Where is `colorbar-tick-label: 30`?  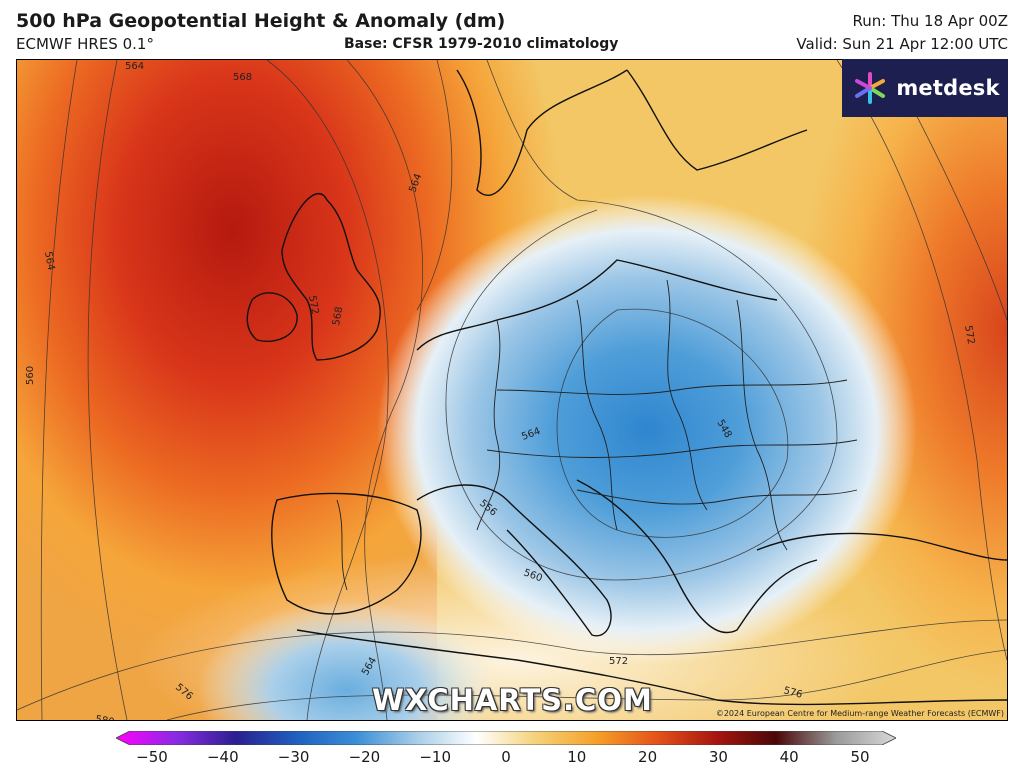 colorbar-tick-label: 30 is located at coordinates (718, 757).